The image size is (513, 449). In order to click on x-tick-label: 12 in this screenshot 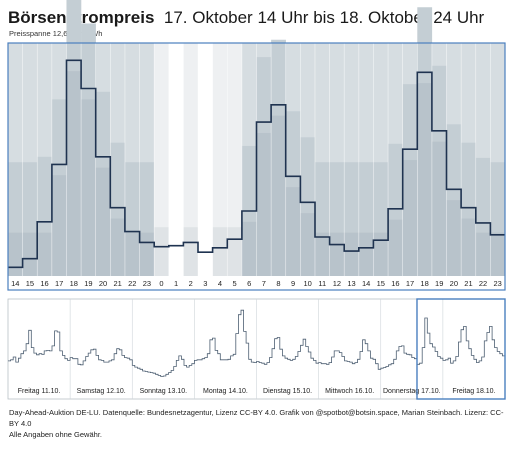, I will do `click(337, 283)`.